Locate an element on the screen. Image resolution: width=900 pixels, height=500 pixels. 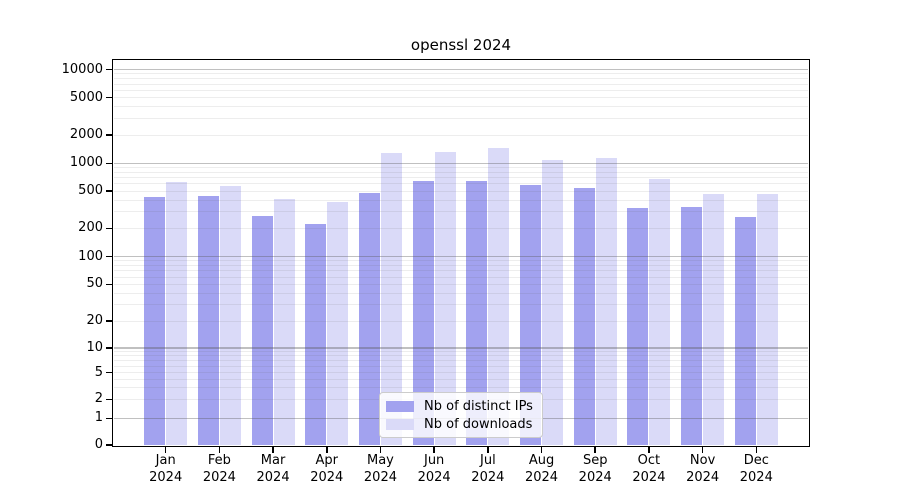
legend-swatch-downloads is located at coordinates (400, 424).